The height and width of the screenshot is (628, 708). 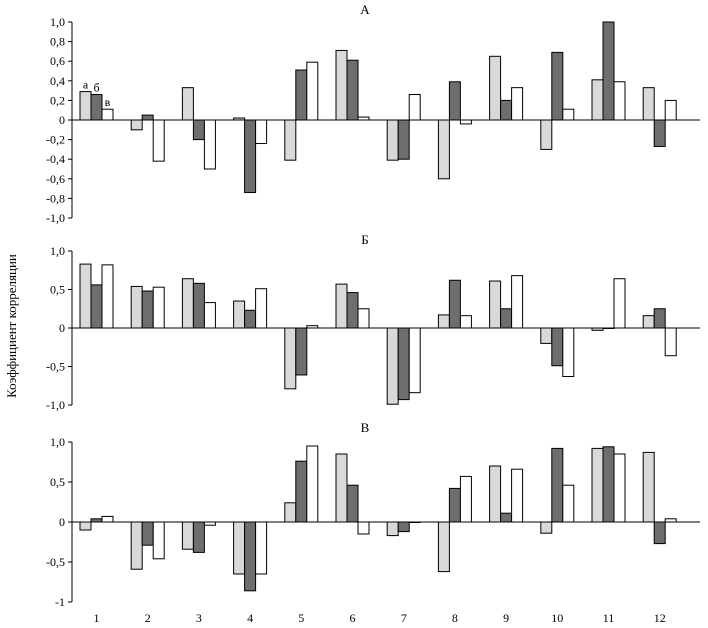 I want to click on panel-title: Б, so click(x=364, y=239).